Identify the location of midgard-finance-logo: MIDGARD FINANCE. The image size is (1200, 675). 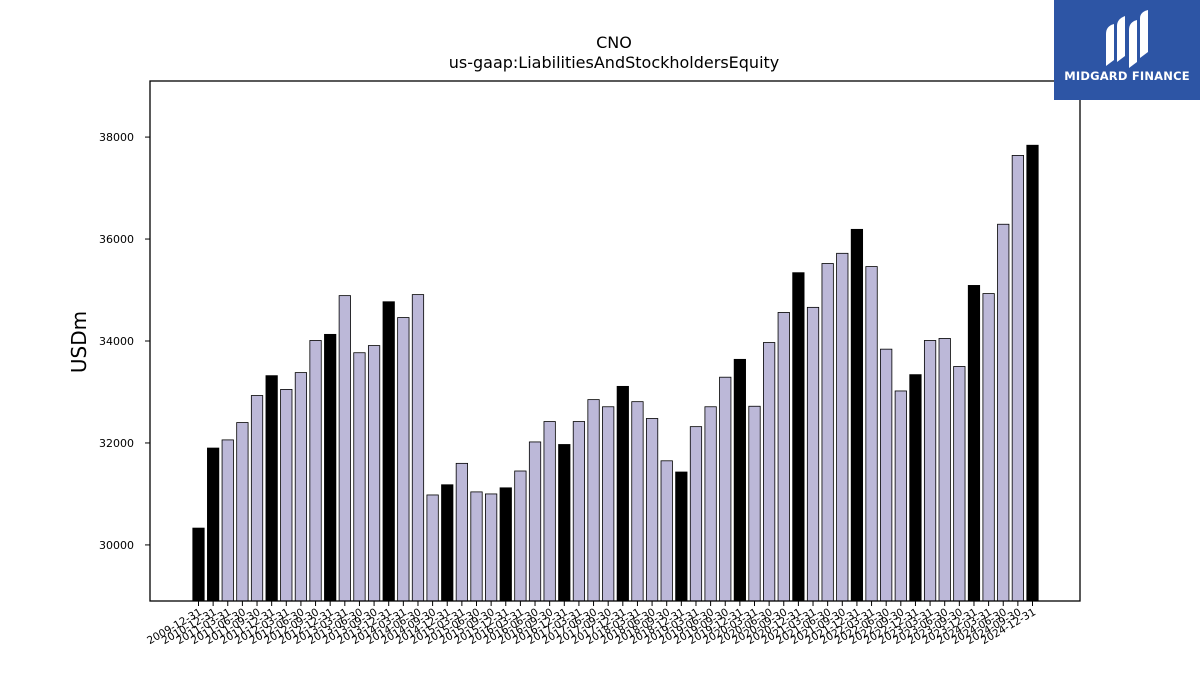
(1127, 50).